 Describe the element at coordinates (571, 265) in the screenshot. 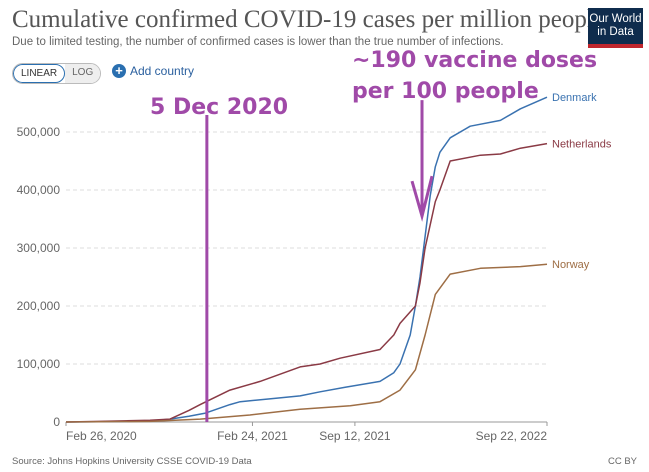

I see `series-label-norway: Norway` at that location.